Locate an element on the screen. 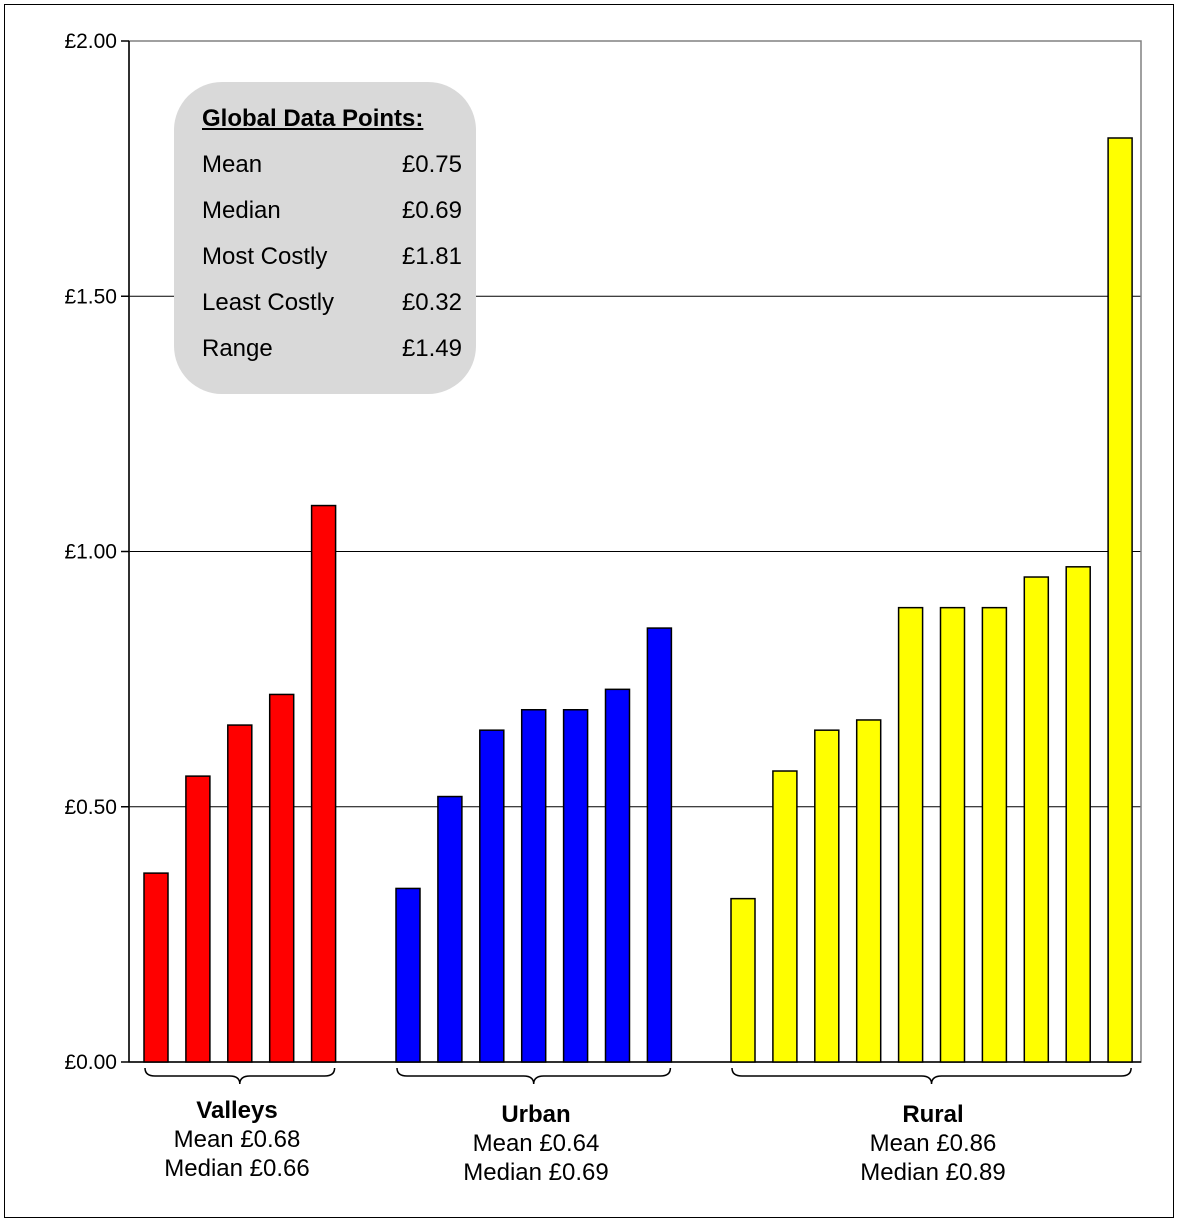 Image resolution: width=1180 pixels, height=1222 pixels. stats-label: Mean is located at coordinates (232, 164).